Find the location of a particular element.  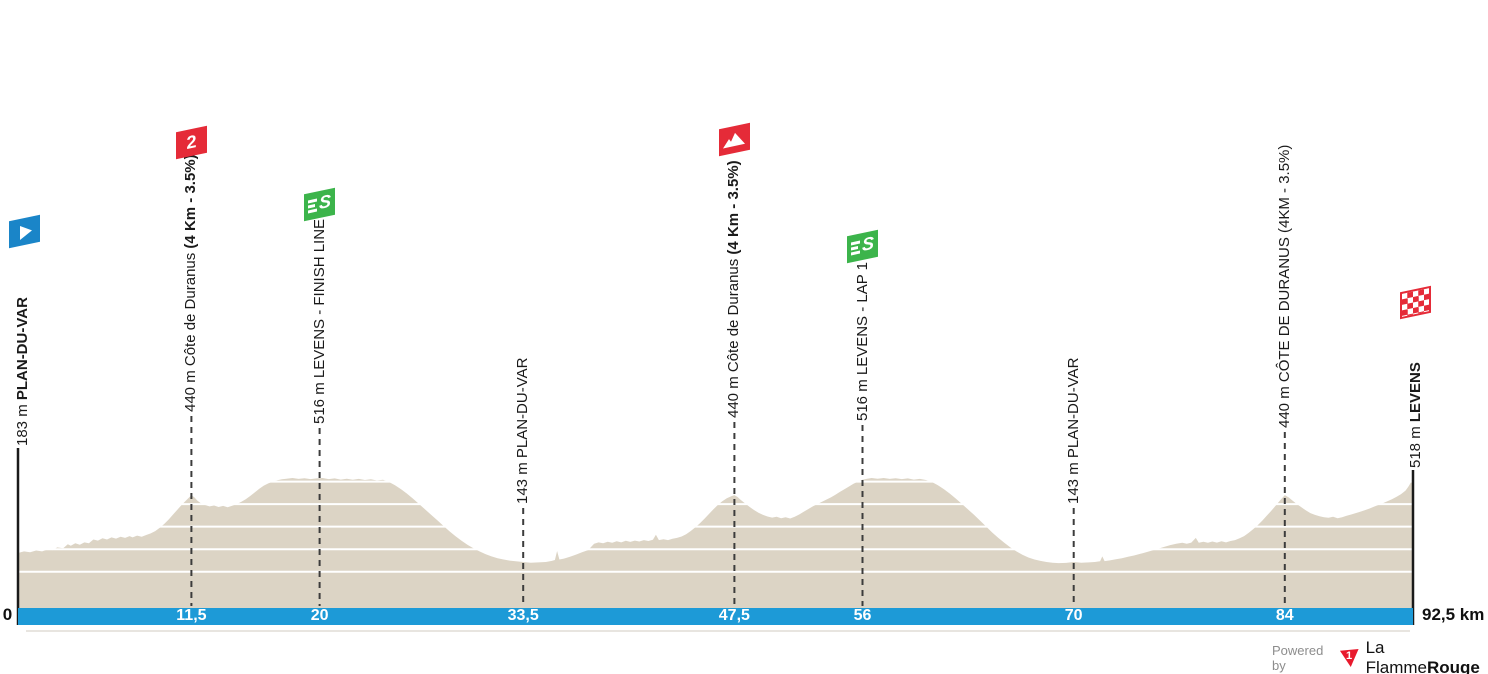

axis-tick-label: 84 is located at coordinates (1284, 615).